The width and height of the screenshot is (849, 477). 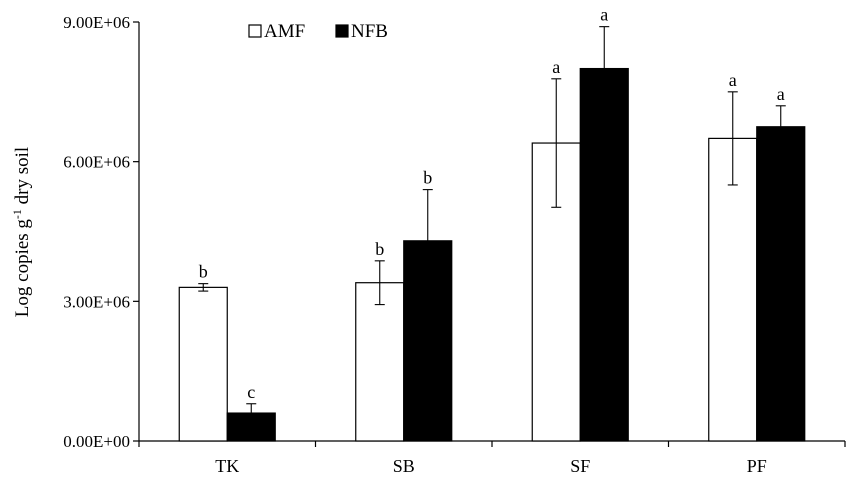 What do you see at coordinates (17, 214) in the screenshot?
I see `y-axis-label-superscript: -1` at bounding box center [17, 214].